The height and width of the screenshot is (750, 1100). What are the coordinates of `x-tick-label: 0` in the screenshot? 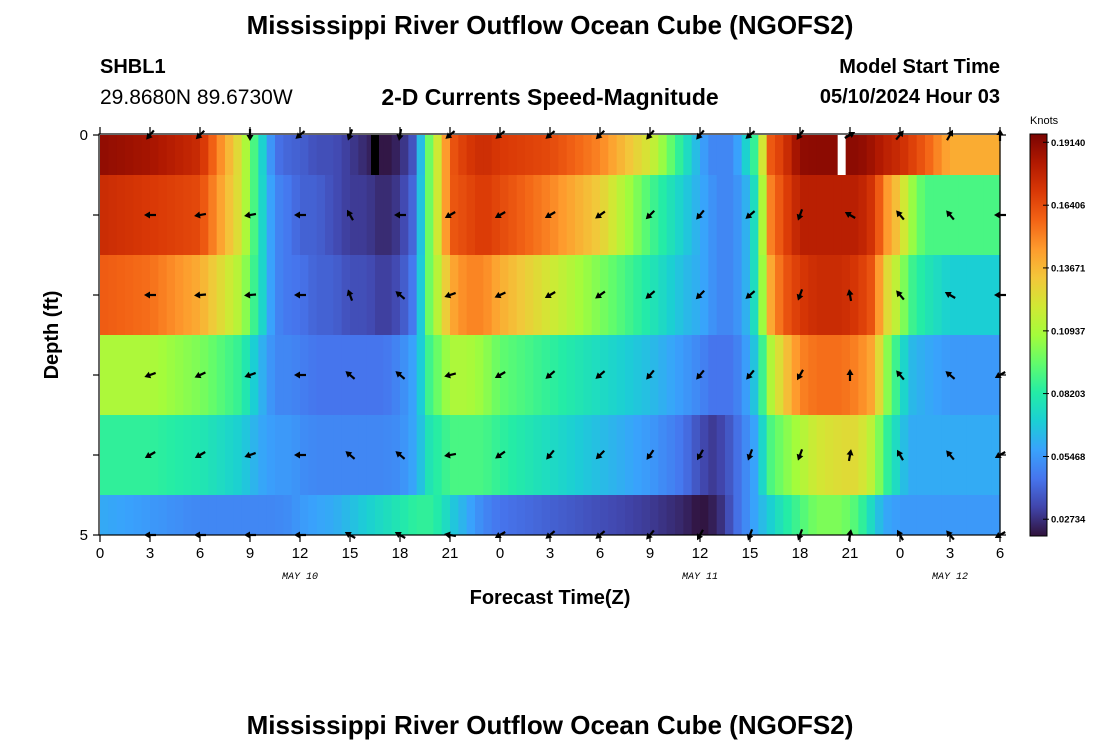 It's located at (100, 553).